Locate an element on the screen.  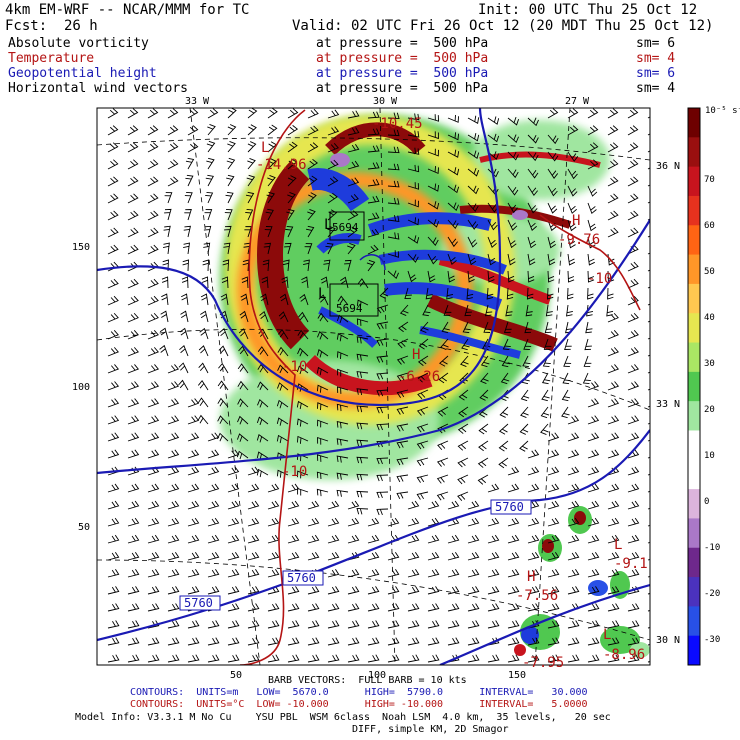
field-sm-geopotential: sm= 6 is located at coordinates (656, 73).